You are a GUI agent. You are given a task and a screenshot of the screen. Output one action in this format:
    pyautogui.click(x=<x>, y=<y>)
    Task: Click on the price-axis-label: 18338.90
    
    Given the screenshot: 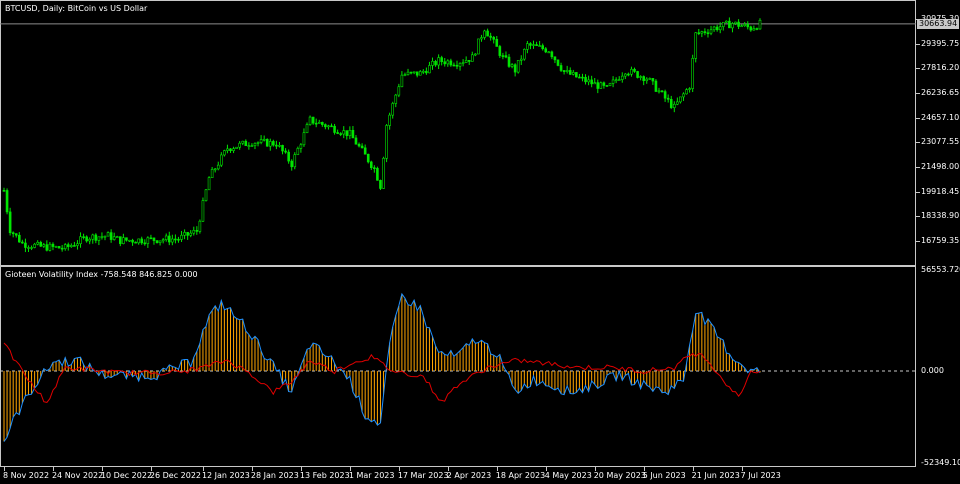 What is the action you would take?
    pyautogui.click(x=940, y=216)
    